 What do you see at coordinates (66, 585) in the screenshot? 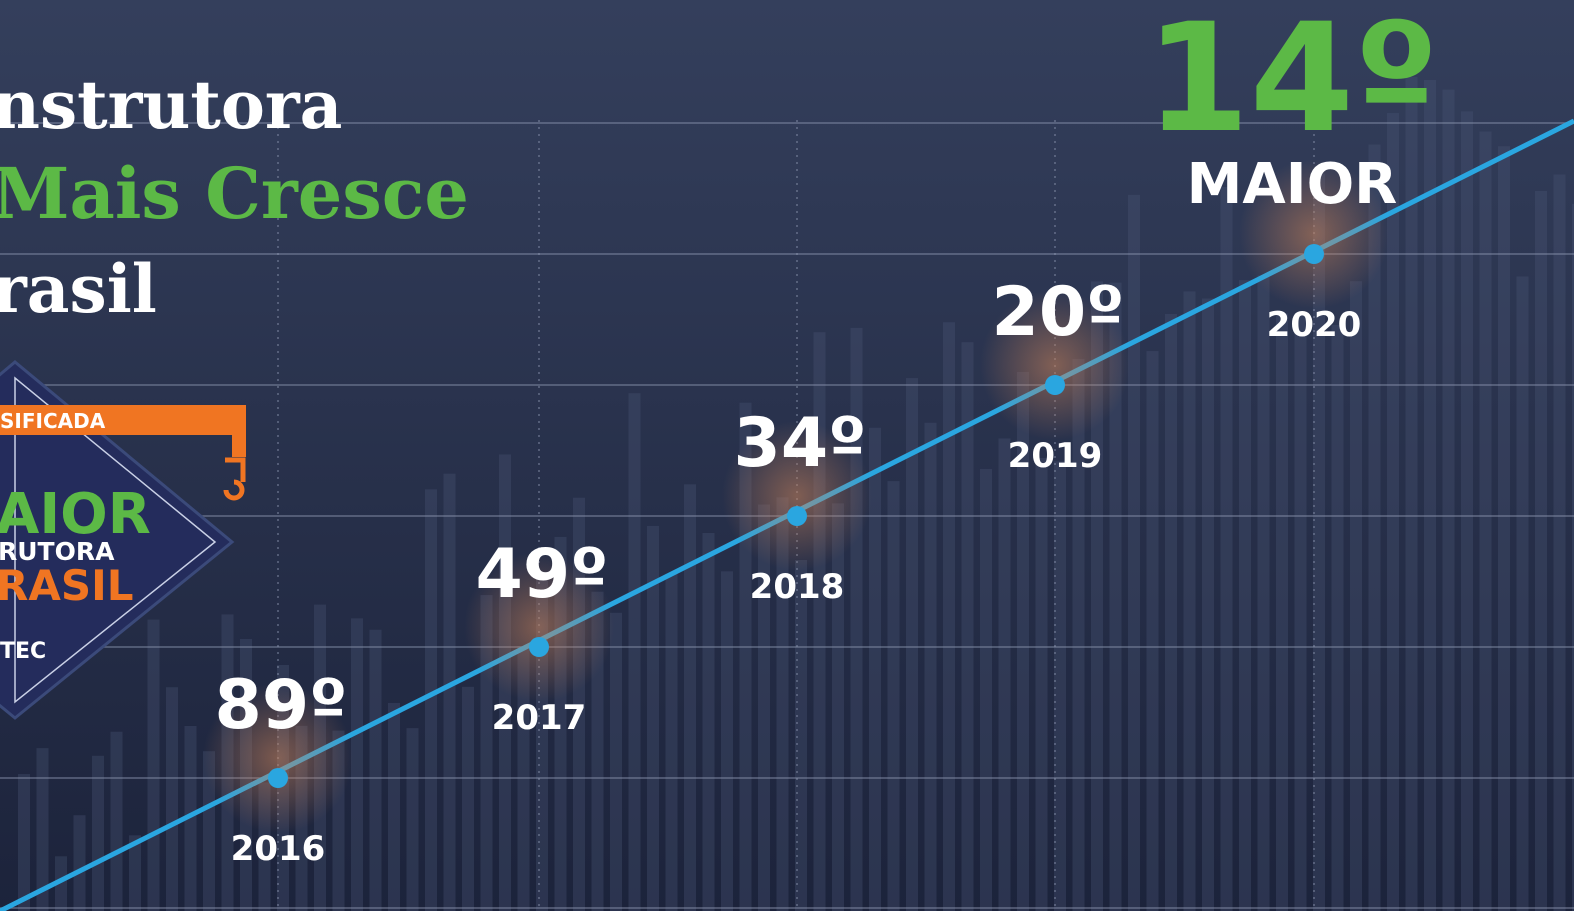
I see `badge-text: RASIL` at bounding box center [66, 585].